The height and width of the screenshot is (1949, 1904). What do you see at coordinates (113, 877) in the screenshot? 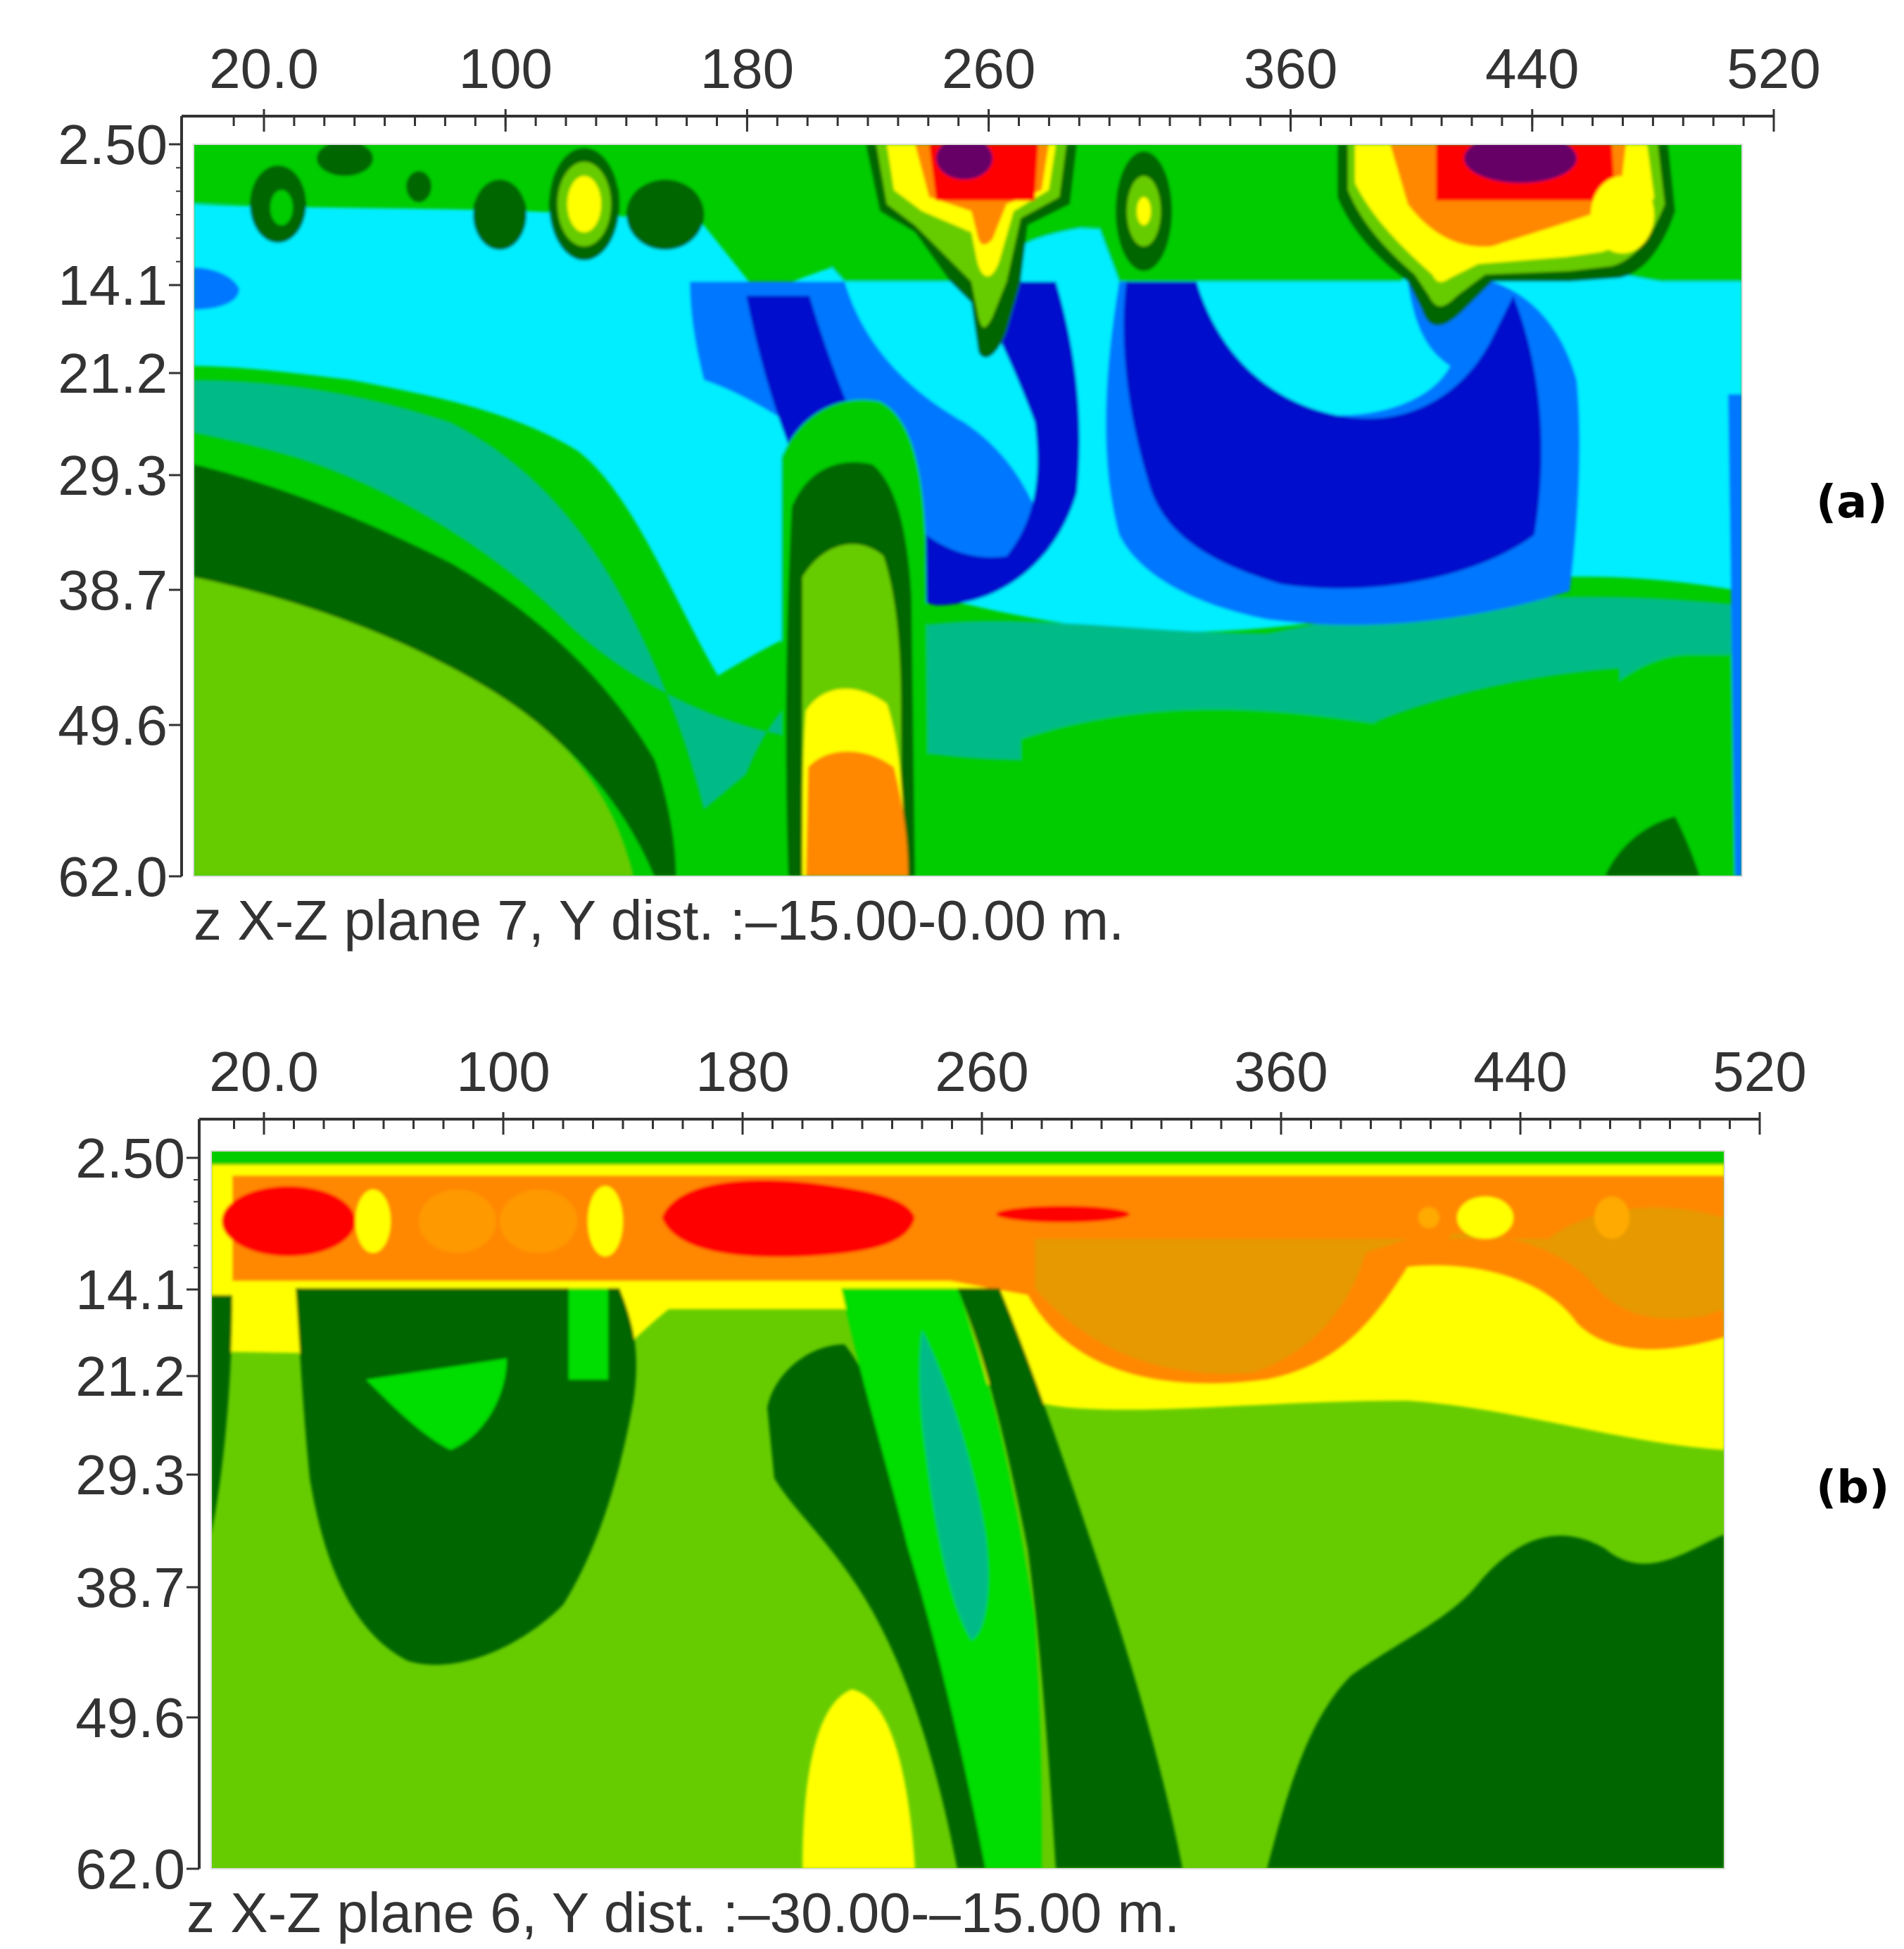
I see `panel-a-y-tick-label: 62.0` at bounding box center [113, 877].